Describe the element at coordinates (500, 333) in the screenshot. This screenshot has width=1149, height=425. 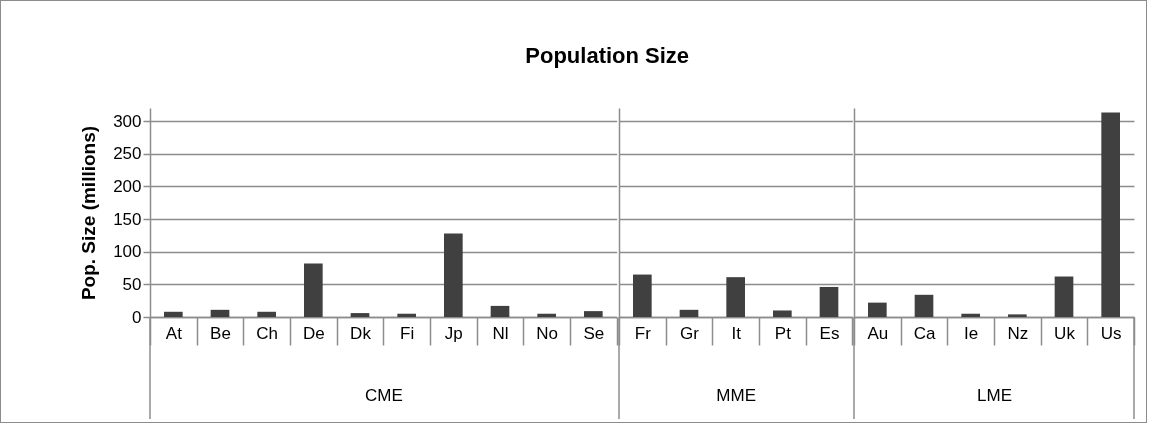
I see `x-tick-label: Nl` at that location.